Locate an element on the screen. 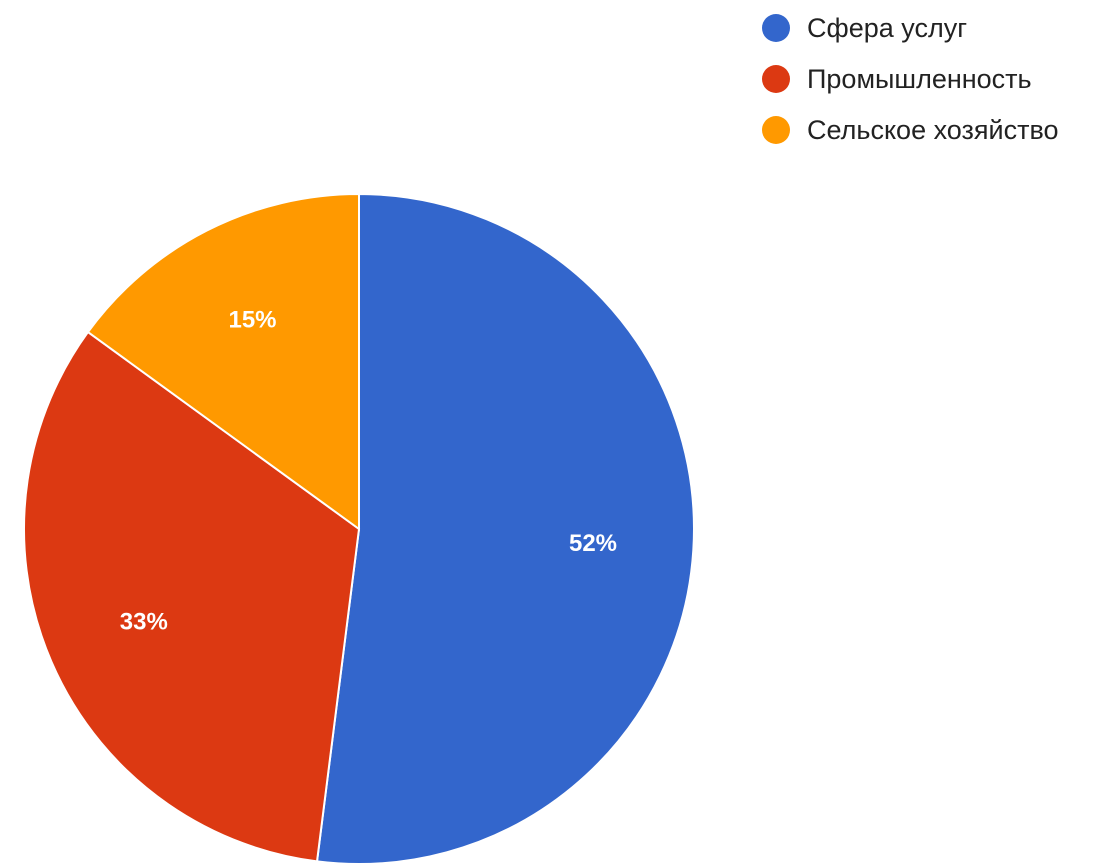 Image resolution: width=1113 pixels, height=864 pixels. pie-slice-3-label: 15% is located at coordinates (252, 320).